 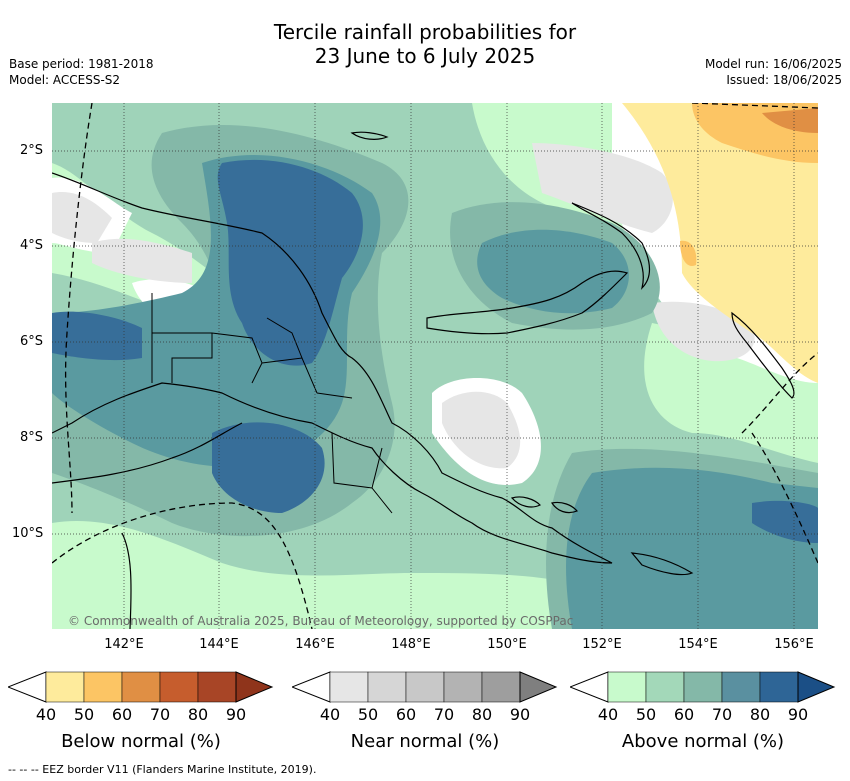 I want to click on cb-above-title: Above normal (%), so click(x=703, y=741).